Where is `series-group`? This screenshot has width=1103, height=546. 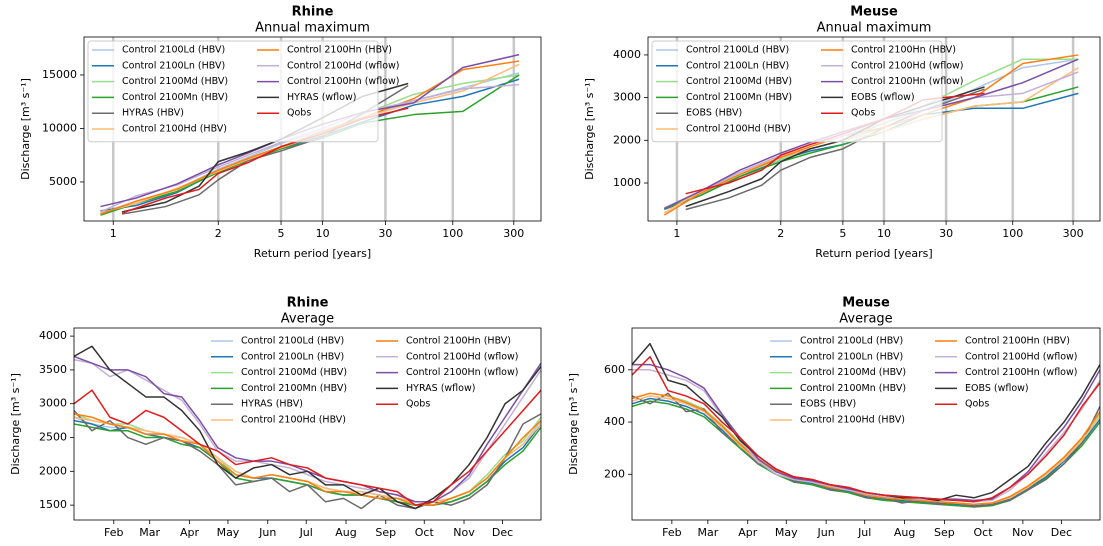 series-group is located at coordinates (307, 427).